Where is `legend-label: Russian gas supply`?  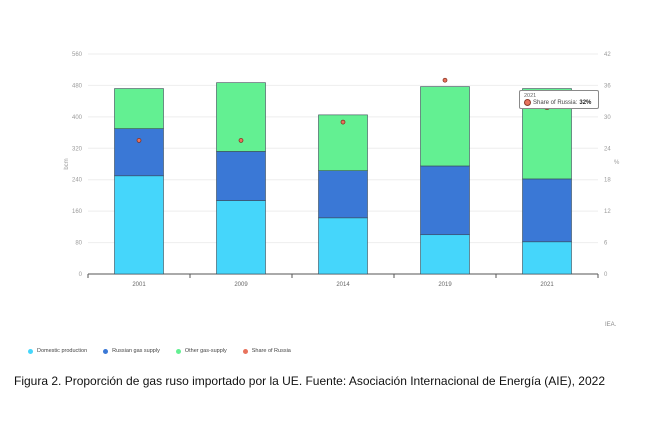
legend-label: Russian gas supply is located at coordinates (136, 351).